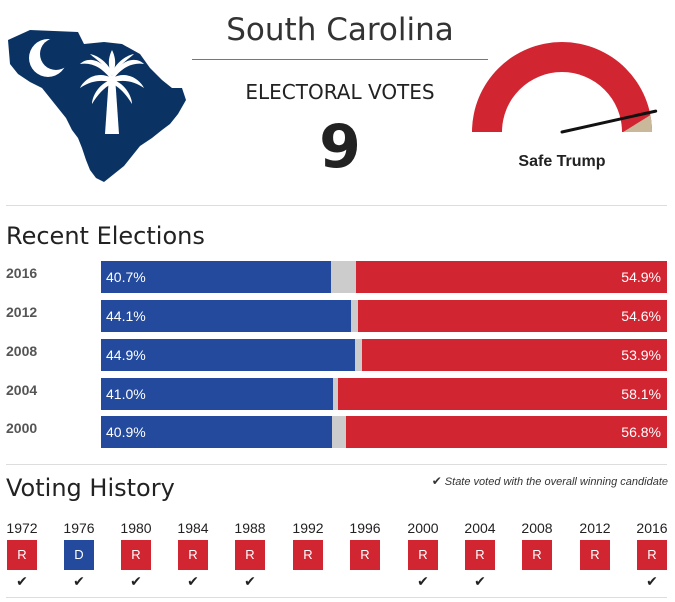  What do you see at coordinates (216, 277) in the screenshot?
I see `dem-share: 40.7%` at bounding box center [216, 277].